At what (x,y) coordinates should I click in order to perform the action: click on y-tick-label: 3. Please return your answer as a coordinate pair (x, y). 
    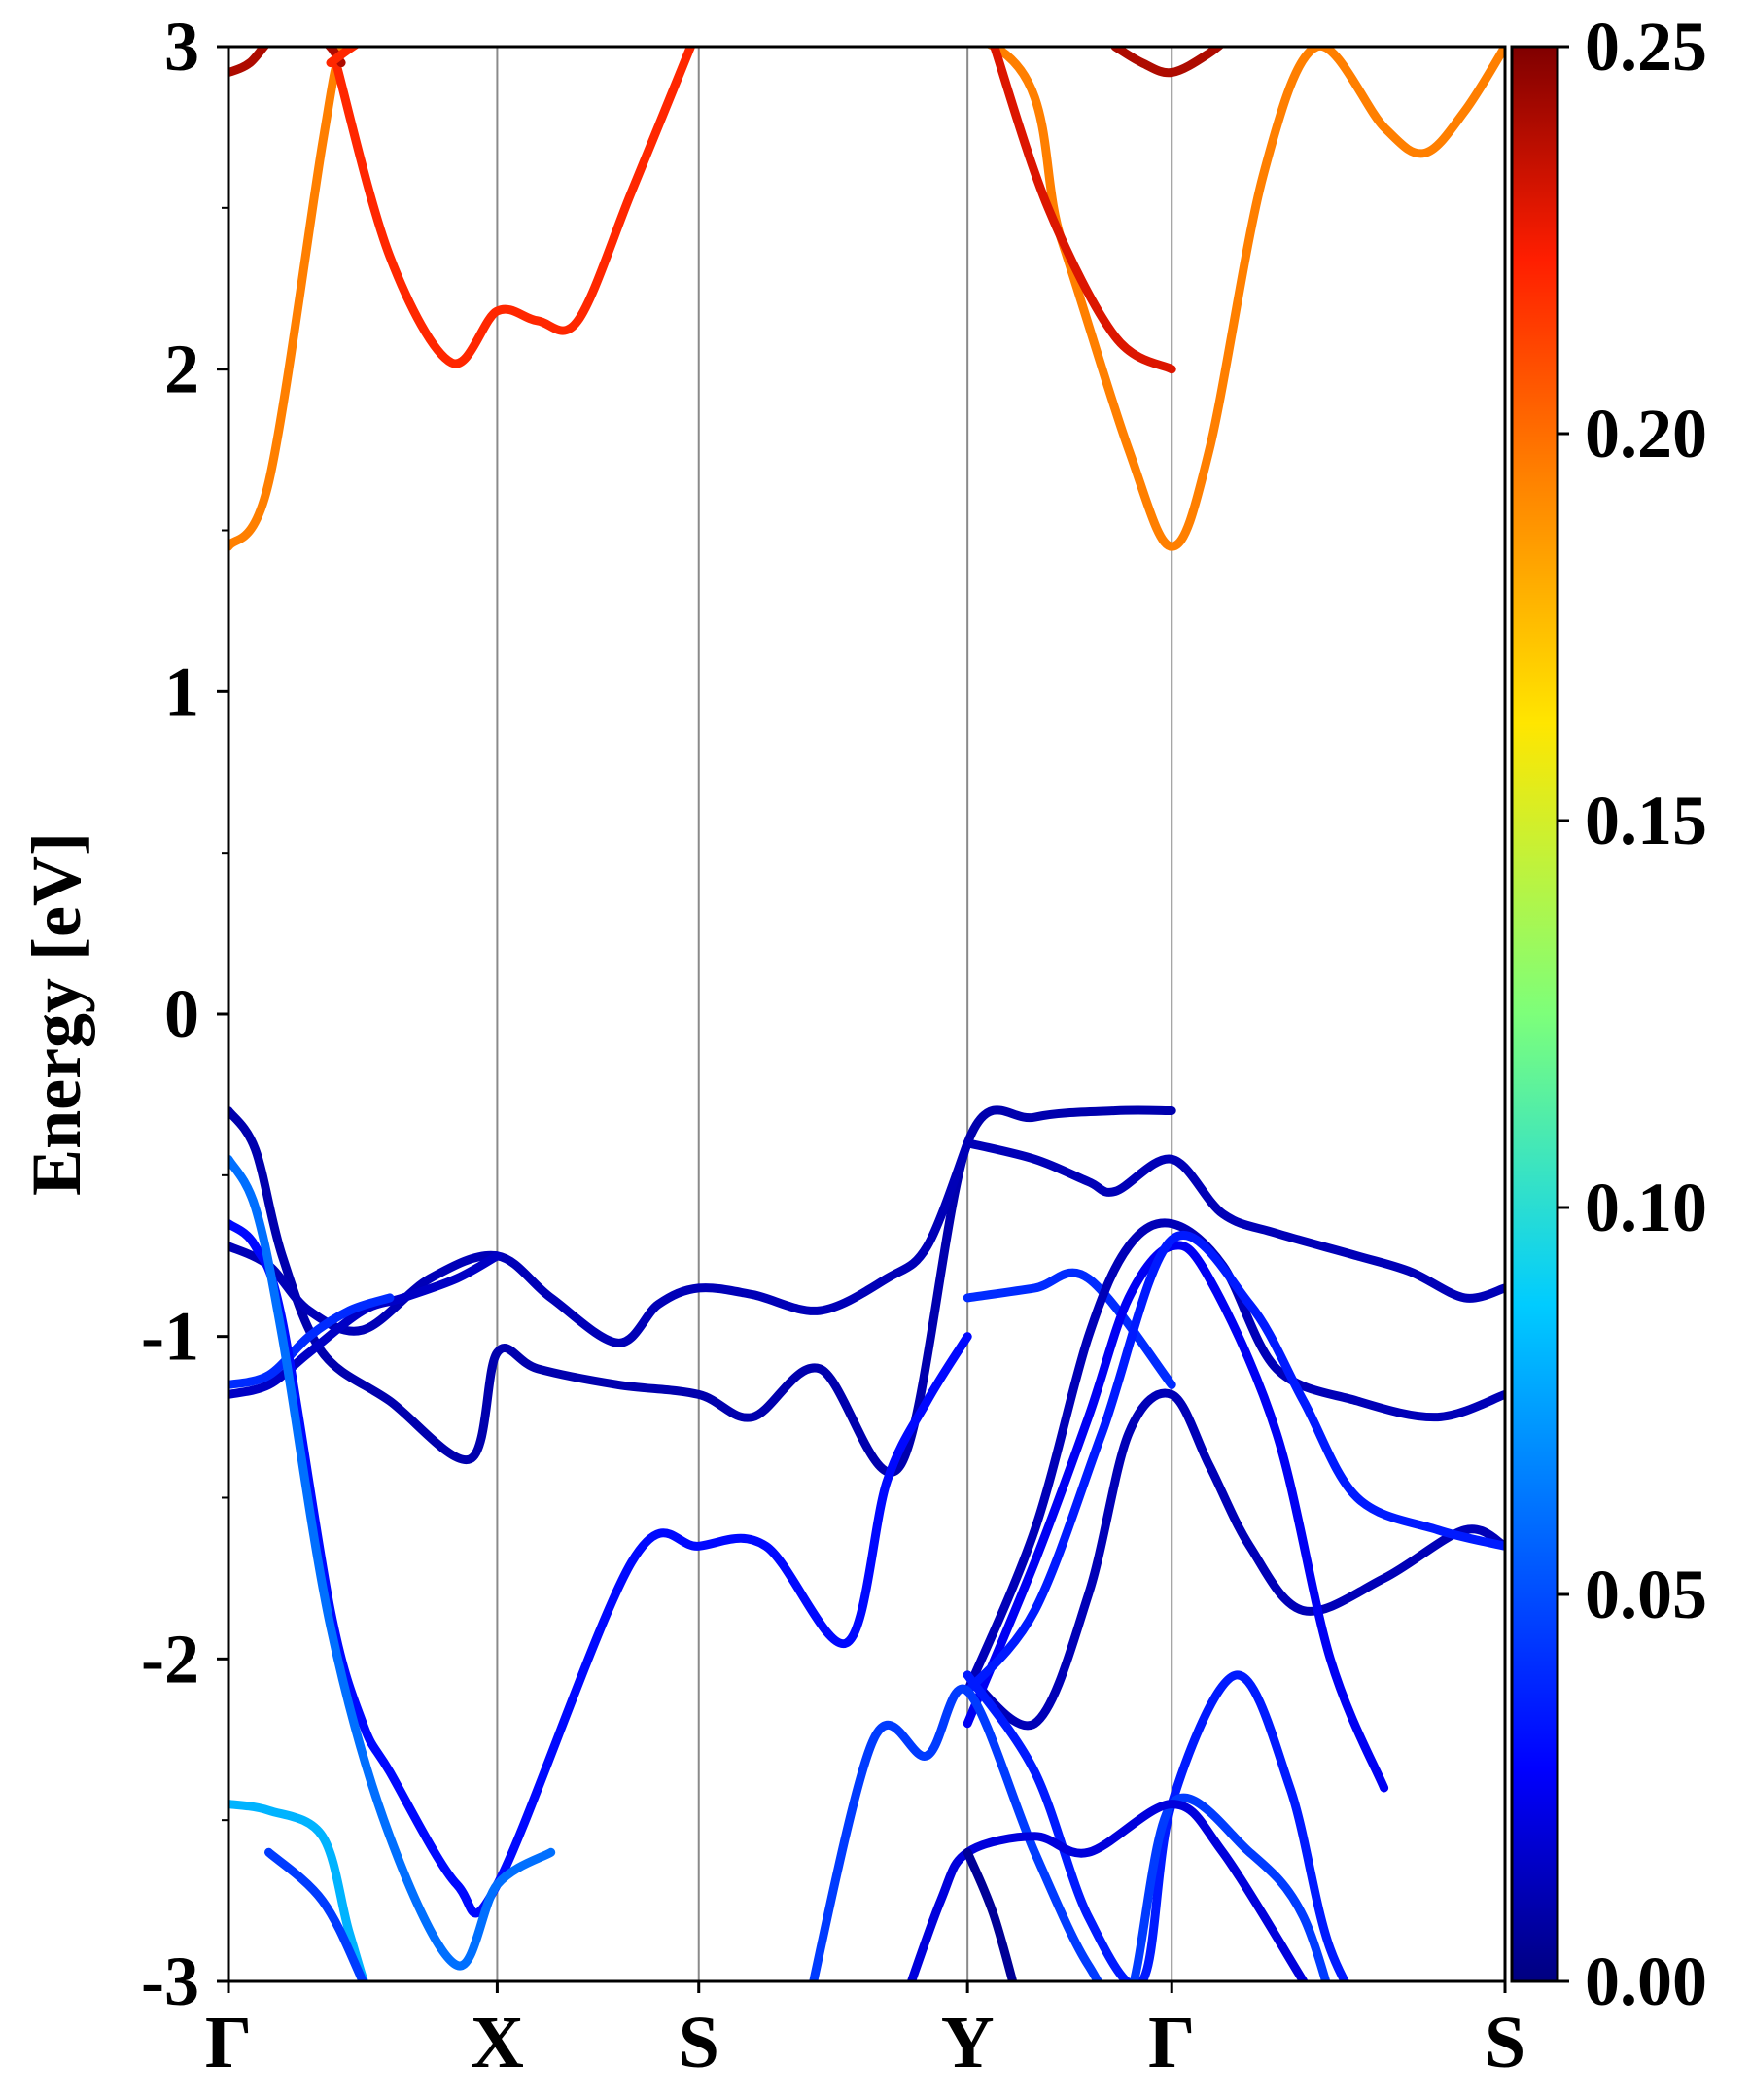
    Looking at the image, I should click on (181, 47).